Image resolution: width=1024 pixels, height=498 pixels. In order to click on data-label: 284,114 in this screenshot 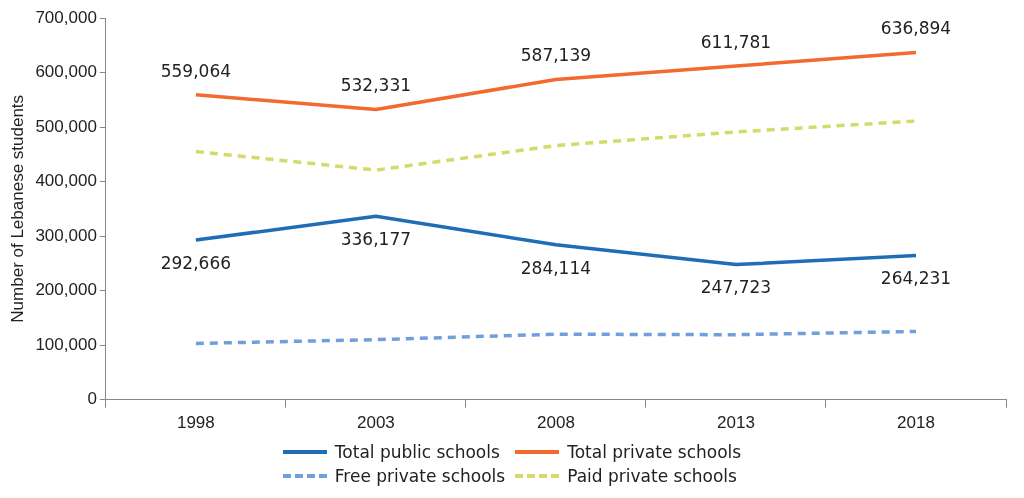, I will do `click(556, 267)`.